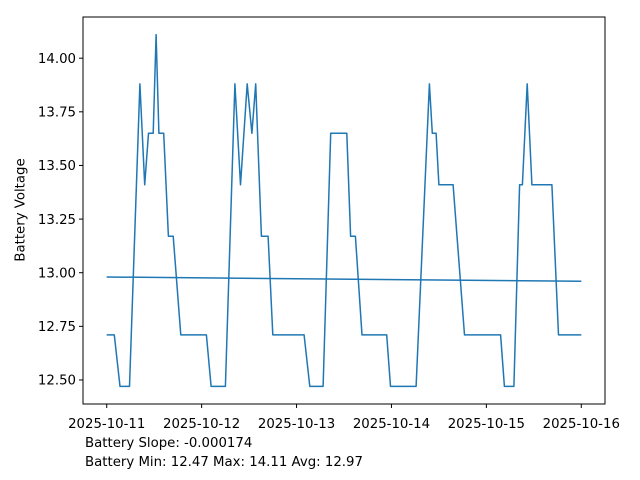 The width and height of the screenshot is (640, 480). Describe the element at coordinates (224, 462) in the screenshot. I see `stats-annotation: Battery Min: 12.47 Max: 14.11 Avg: 12.97` at that location.